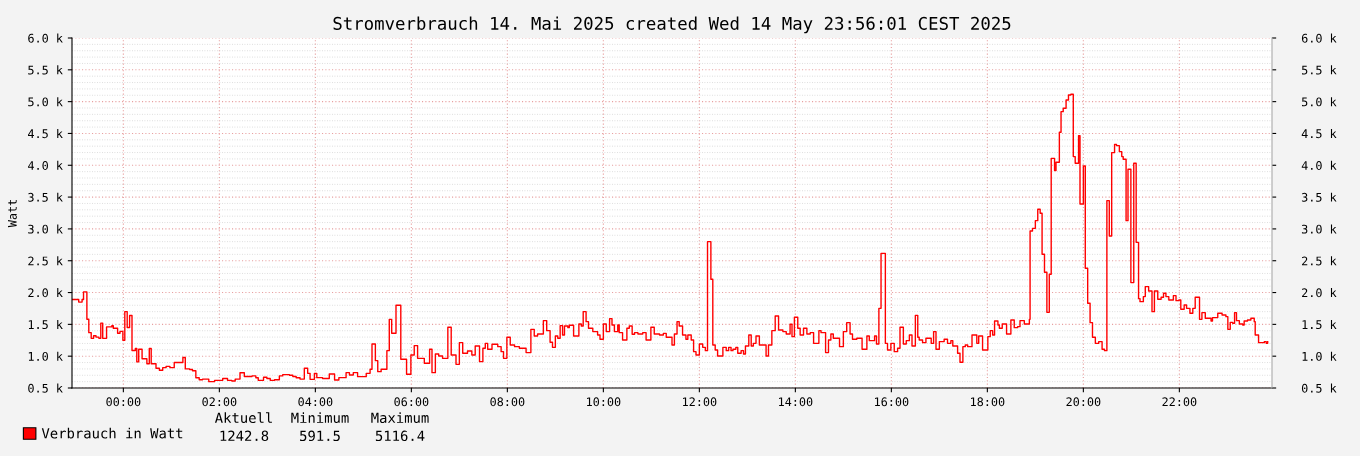  What do you see at coordinates (219, 402) in the screenshot?
I see `x-tick-label: 02:00` at bounding box center [219, 402].